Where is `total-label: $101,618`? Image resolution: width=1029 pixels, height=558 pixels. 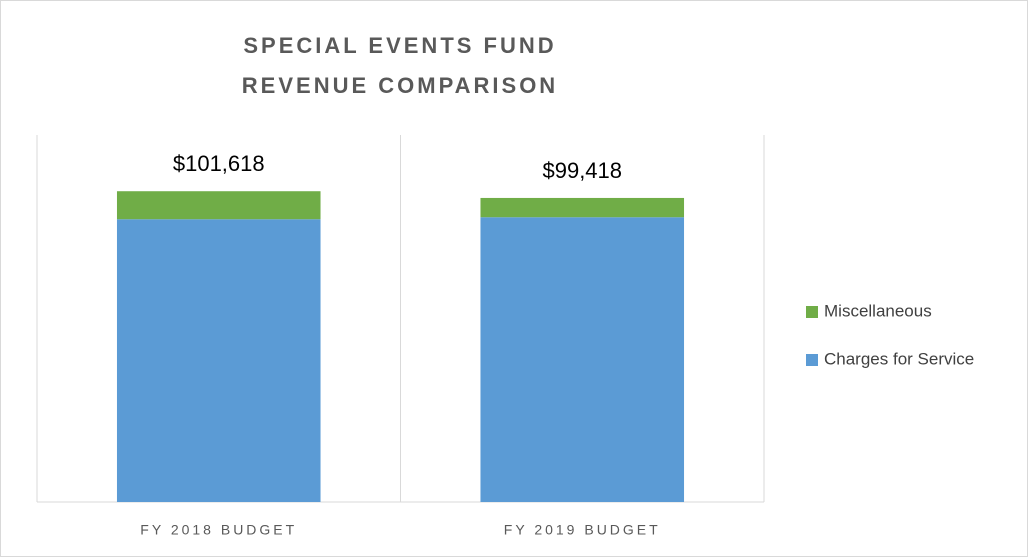
total-label: $101,618 is located at coordinates (219, 163).